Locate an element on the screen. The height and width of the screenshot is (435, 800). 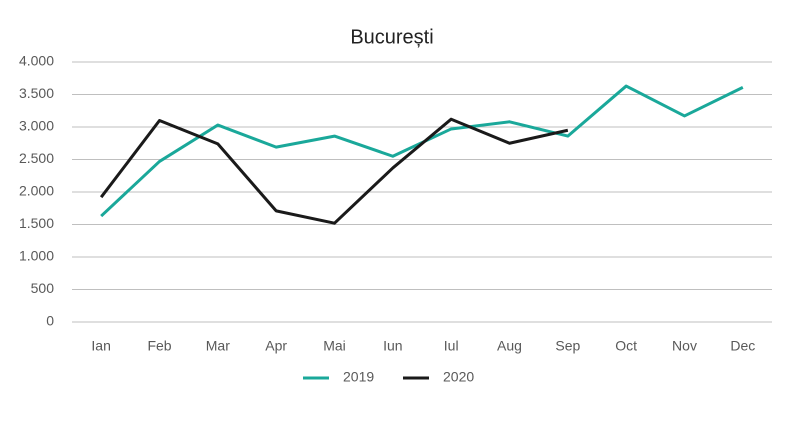
y-tick-label: 3.500 is located at coordinates (36, 93).